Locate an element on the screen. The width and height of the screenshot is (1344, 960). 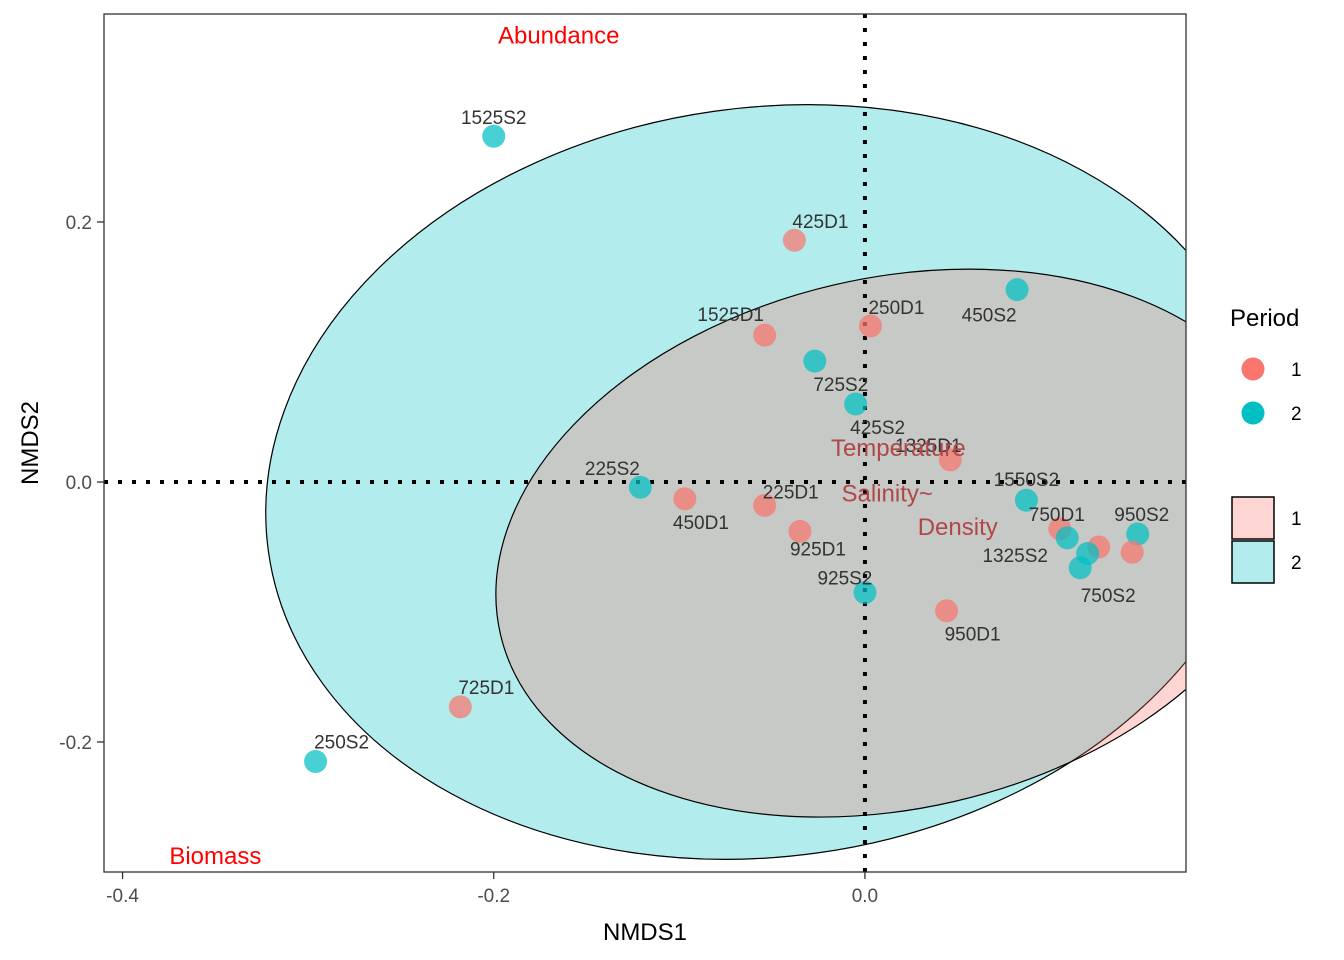
env-label-temperature: Temperature is located at coordinates (898, 448).